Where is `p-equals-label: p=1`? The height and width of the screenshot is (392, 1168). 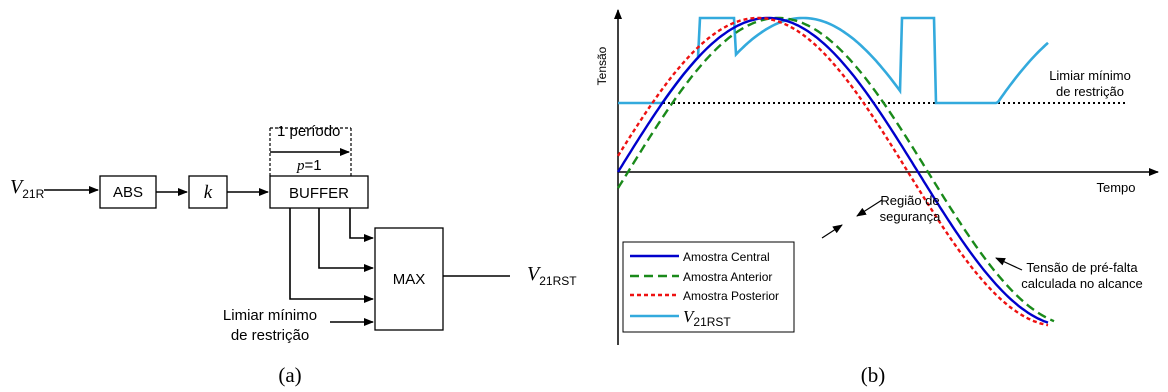 p-equals-label: p=1 is located at coordinates (309, 165).